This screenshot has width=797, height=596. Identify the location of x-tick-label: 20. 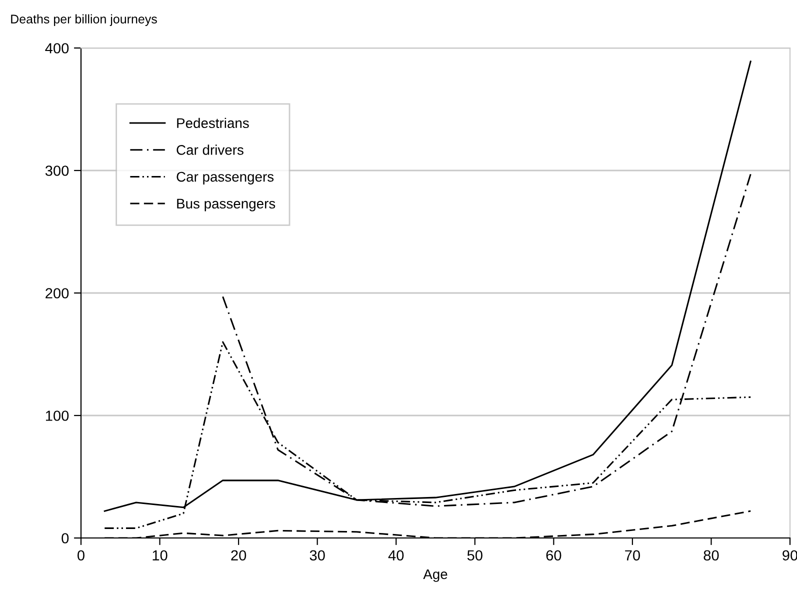
(238, 555).